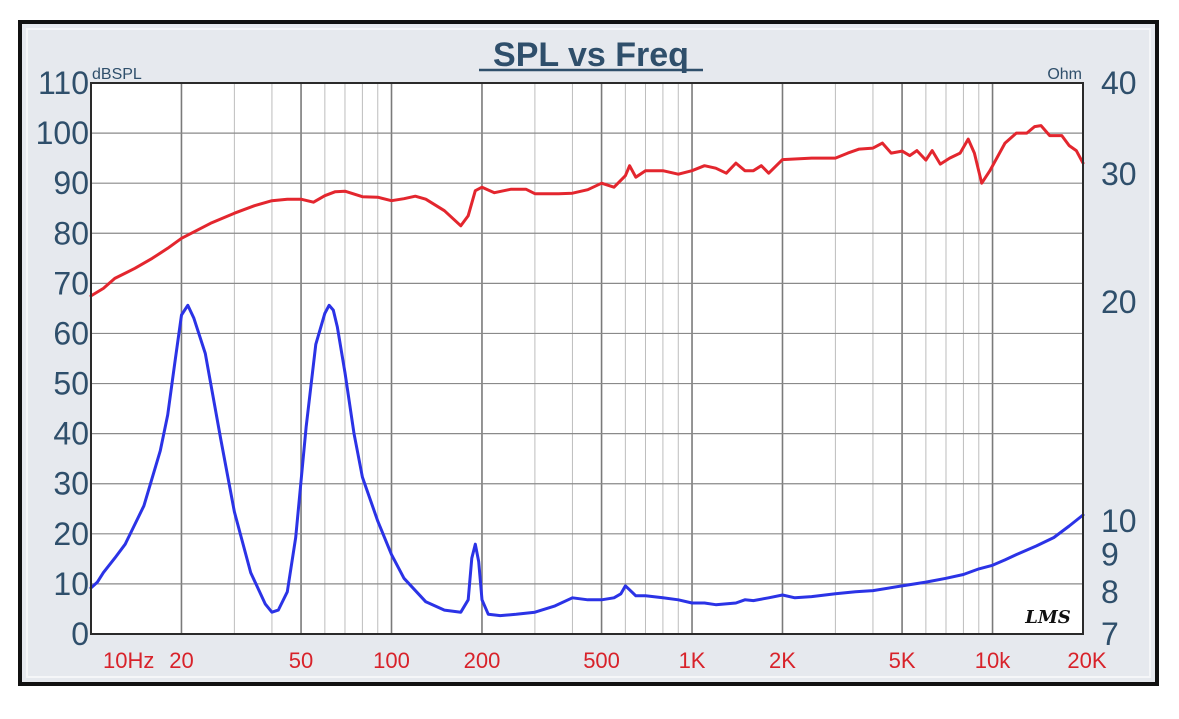 This screenshot has height=719, width=1179. What do you see at coordinates (62, 133) in the screenshot?
I see `left-y-tick-label: 100` at bounding box center [62, 133].